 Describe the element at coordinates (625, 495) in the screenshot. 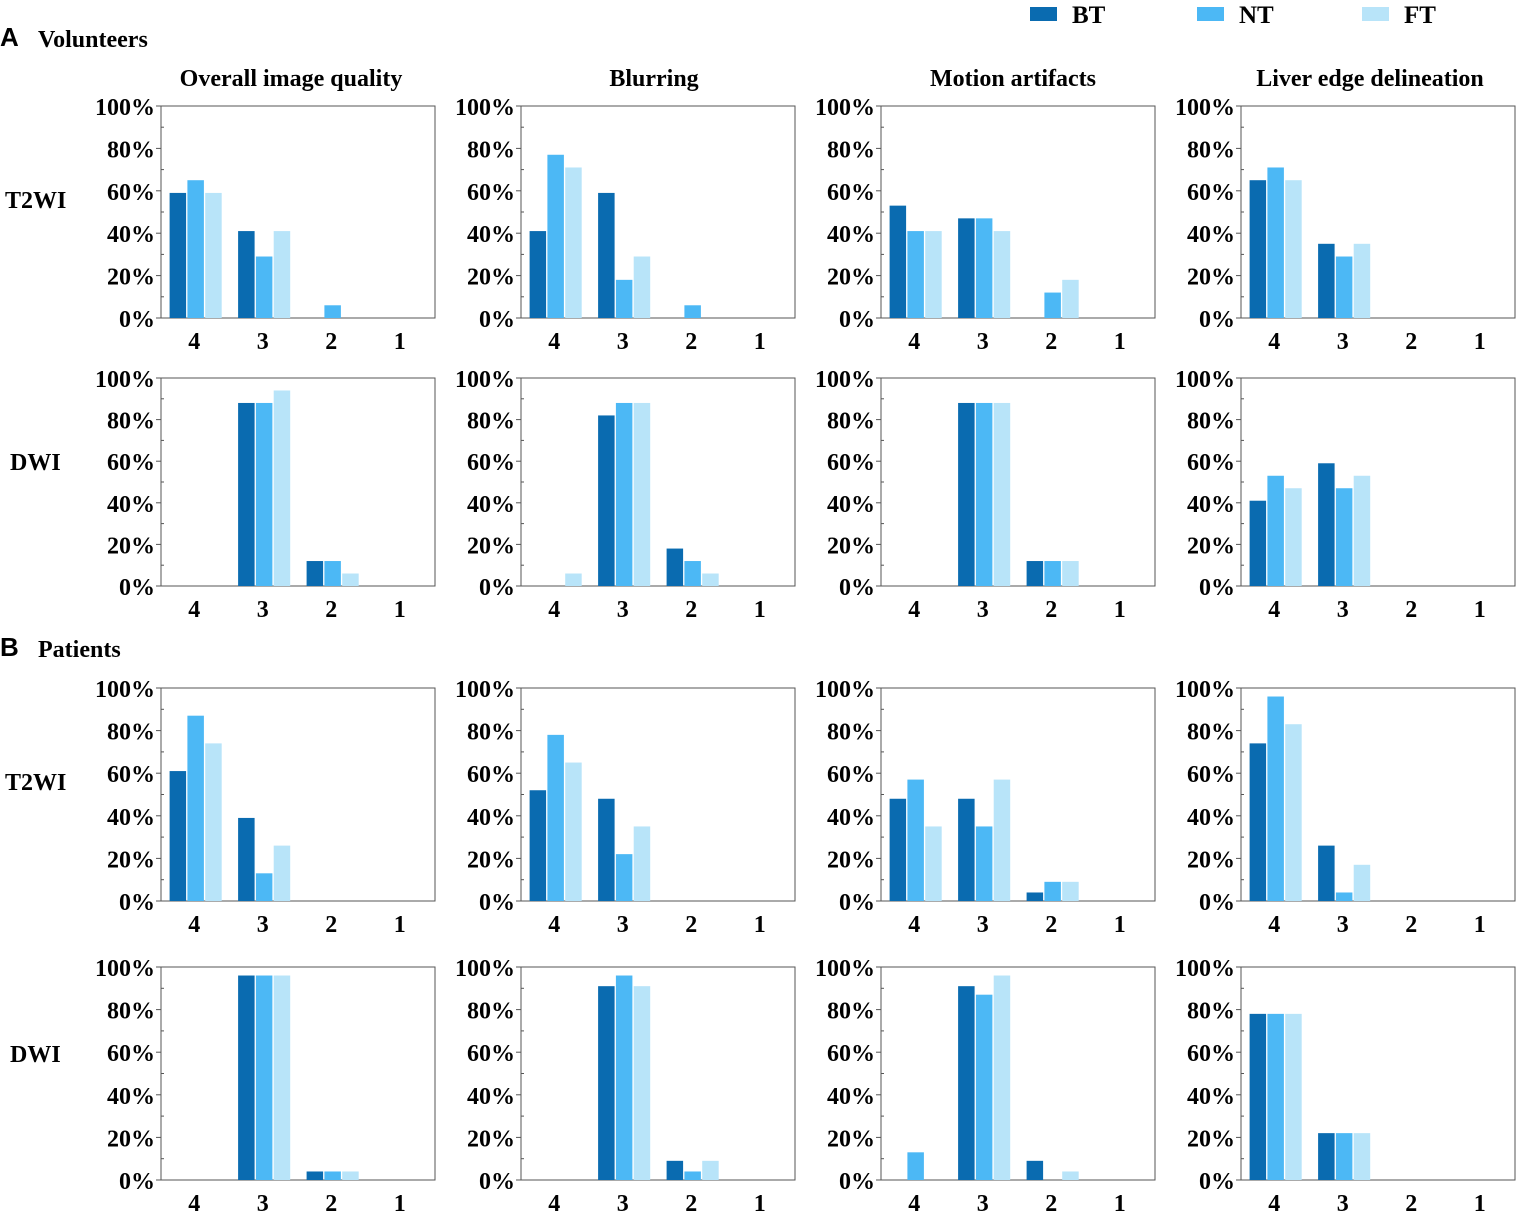

I see `chart-volunteers-dwi-blurring: 0% 20% 40% 60% 80% 100% 4 3 2 1` at that location.